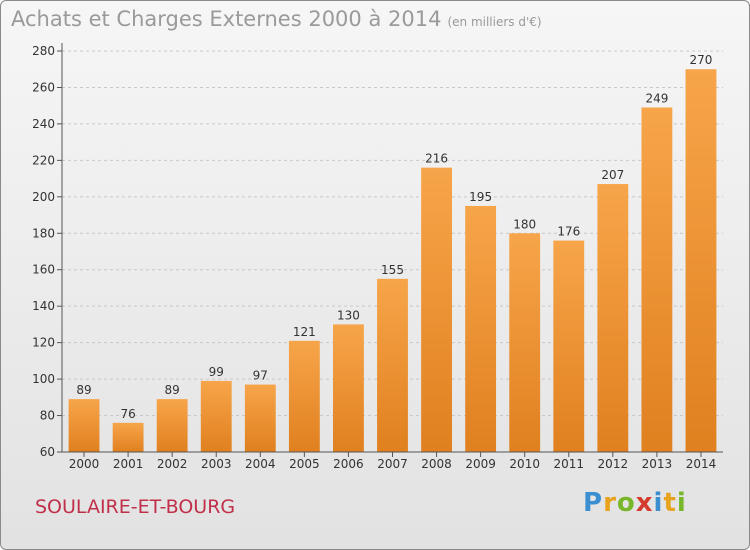 This screenshot has height=550, width=750. What do you see at coordinates (612, 175) in the screenshot?
I see `data-label-2012: 207` at bounding box center [612, 175].